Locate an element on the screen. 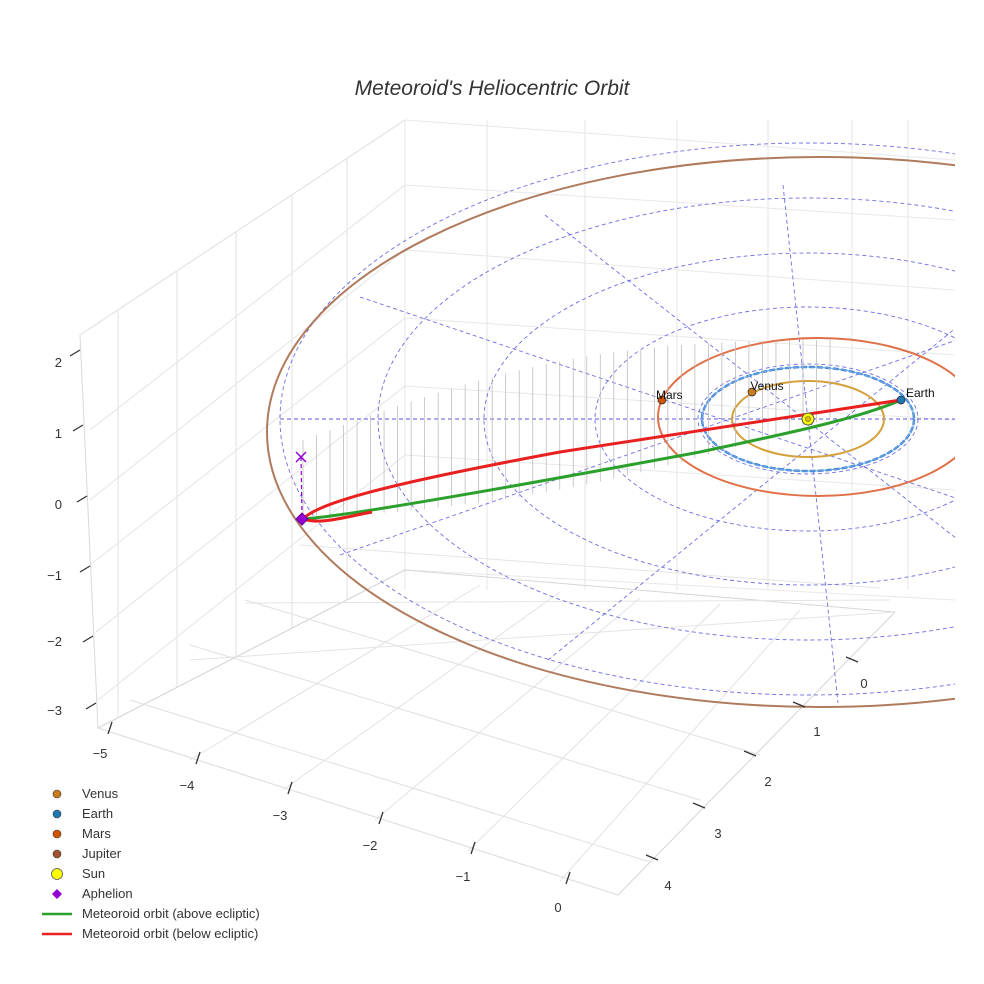 The image size is (984, 984). legend-item: Meteoroid orbit (below ecliptic) is located at coordinates (150, 933).